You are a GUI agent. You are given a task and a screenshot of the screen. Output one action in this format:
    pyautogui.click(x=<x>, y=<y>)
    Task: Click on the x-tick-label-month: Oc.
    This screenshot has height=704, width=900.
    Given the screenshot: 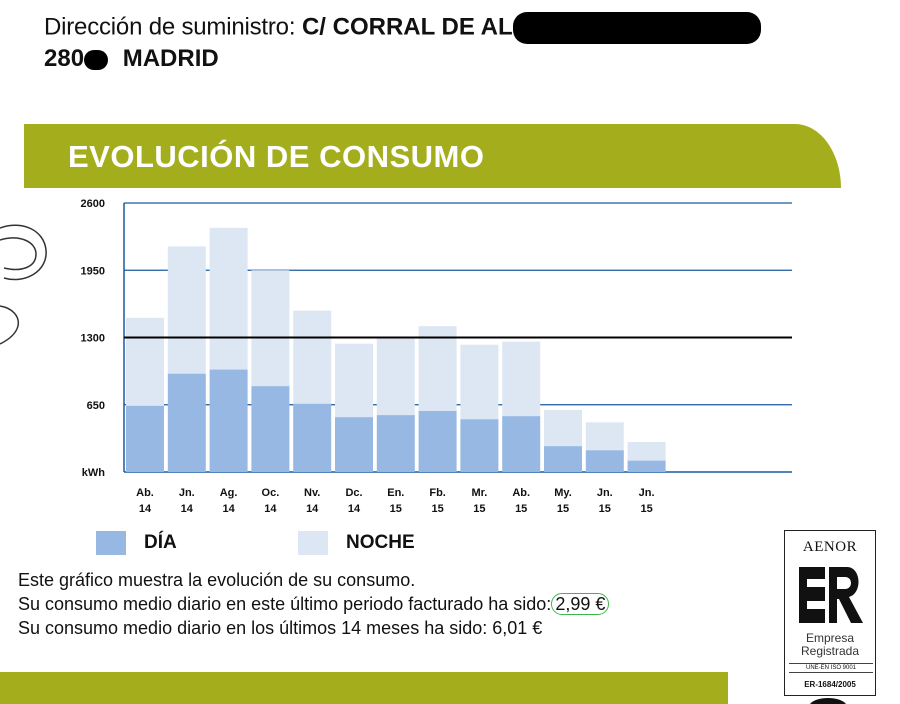 What is the action you would take?
    pyautogui.click(x=271, y=493)
    